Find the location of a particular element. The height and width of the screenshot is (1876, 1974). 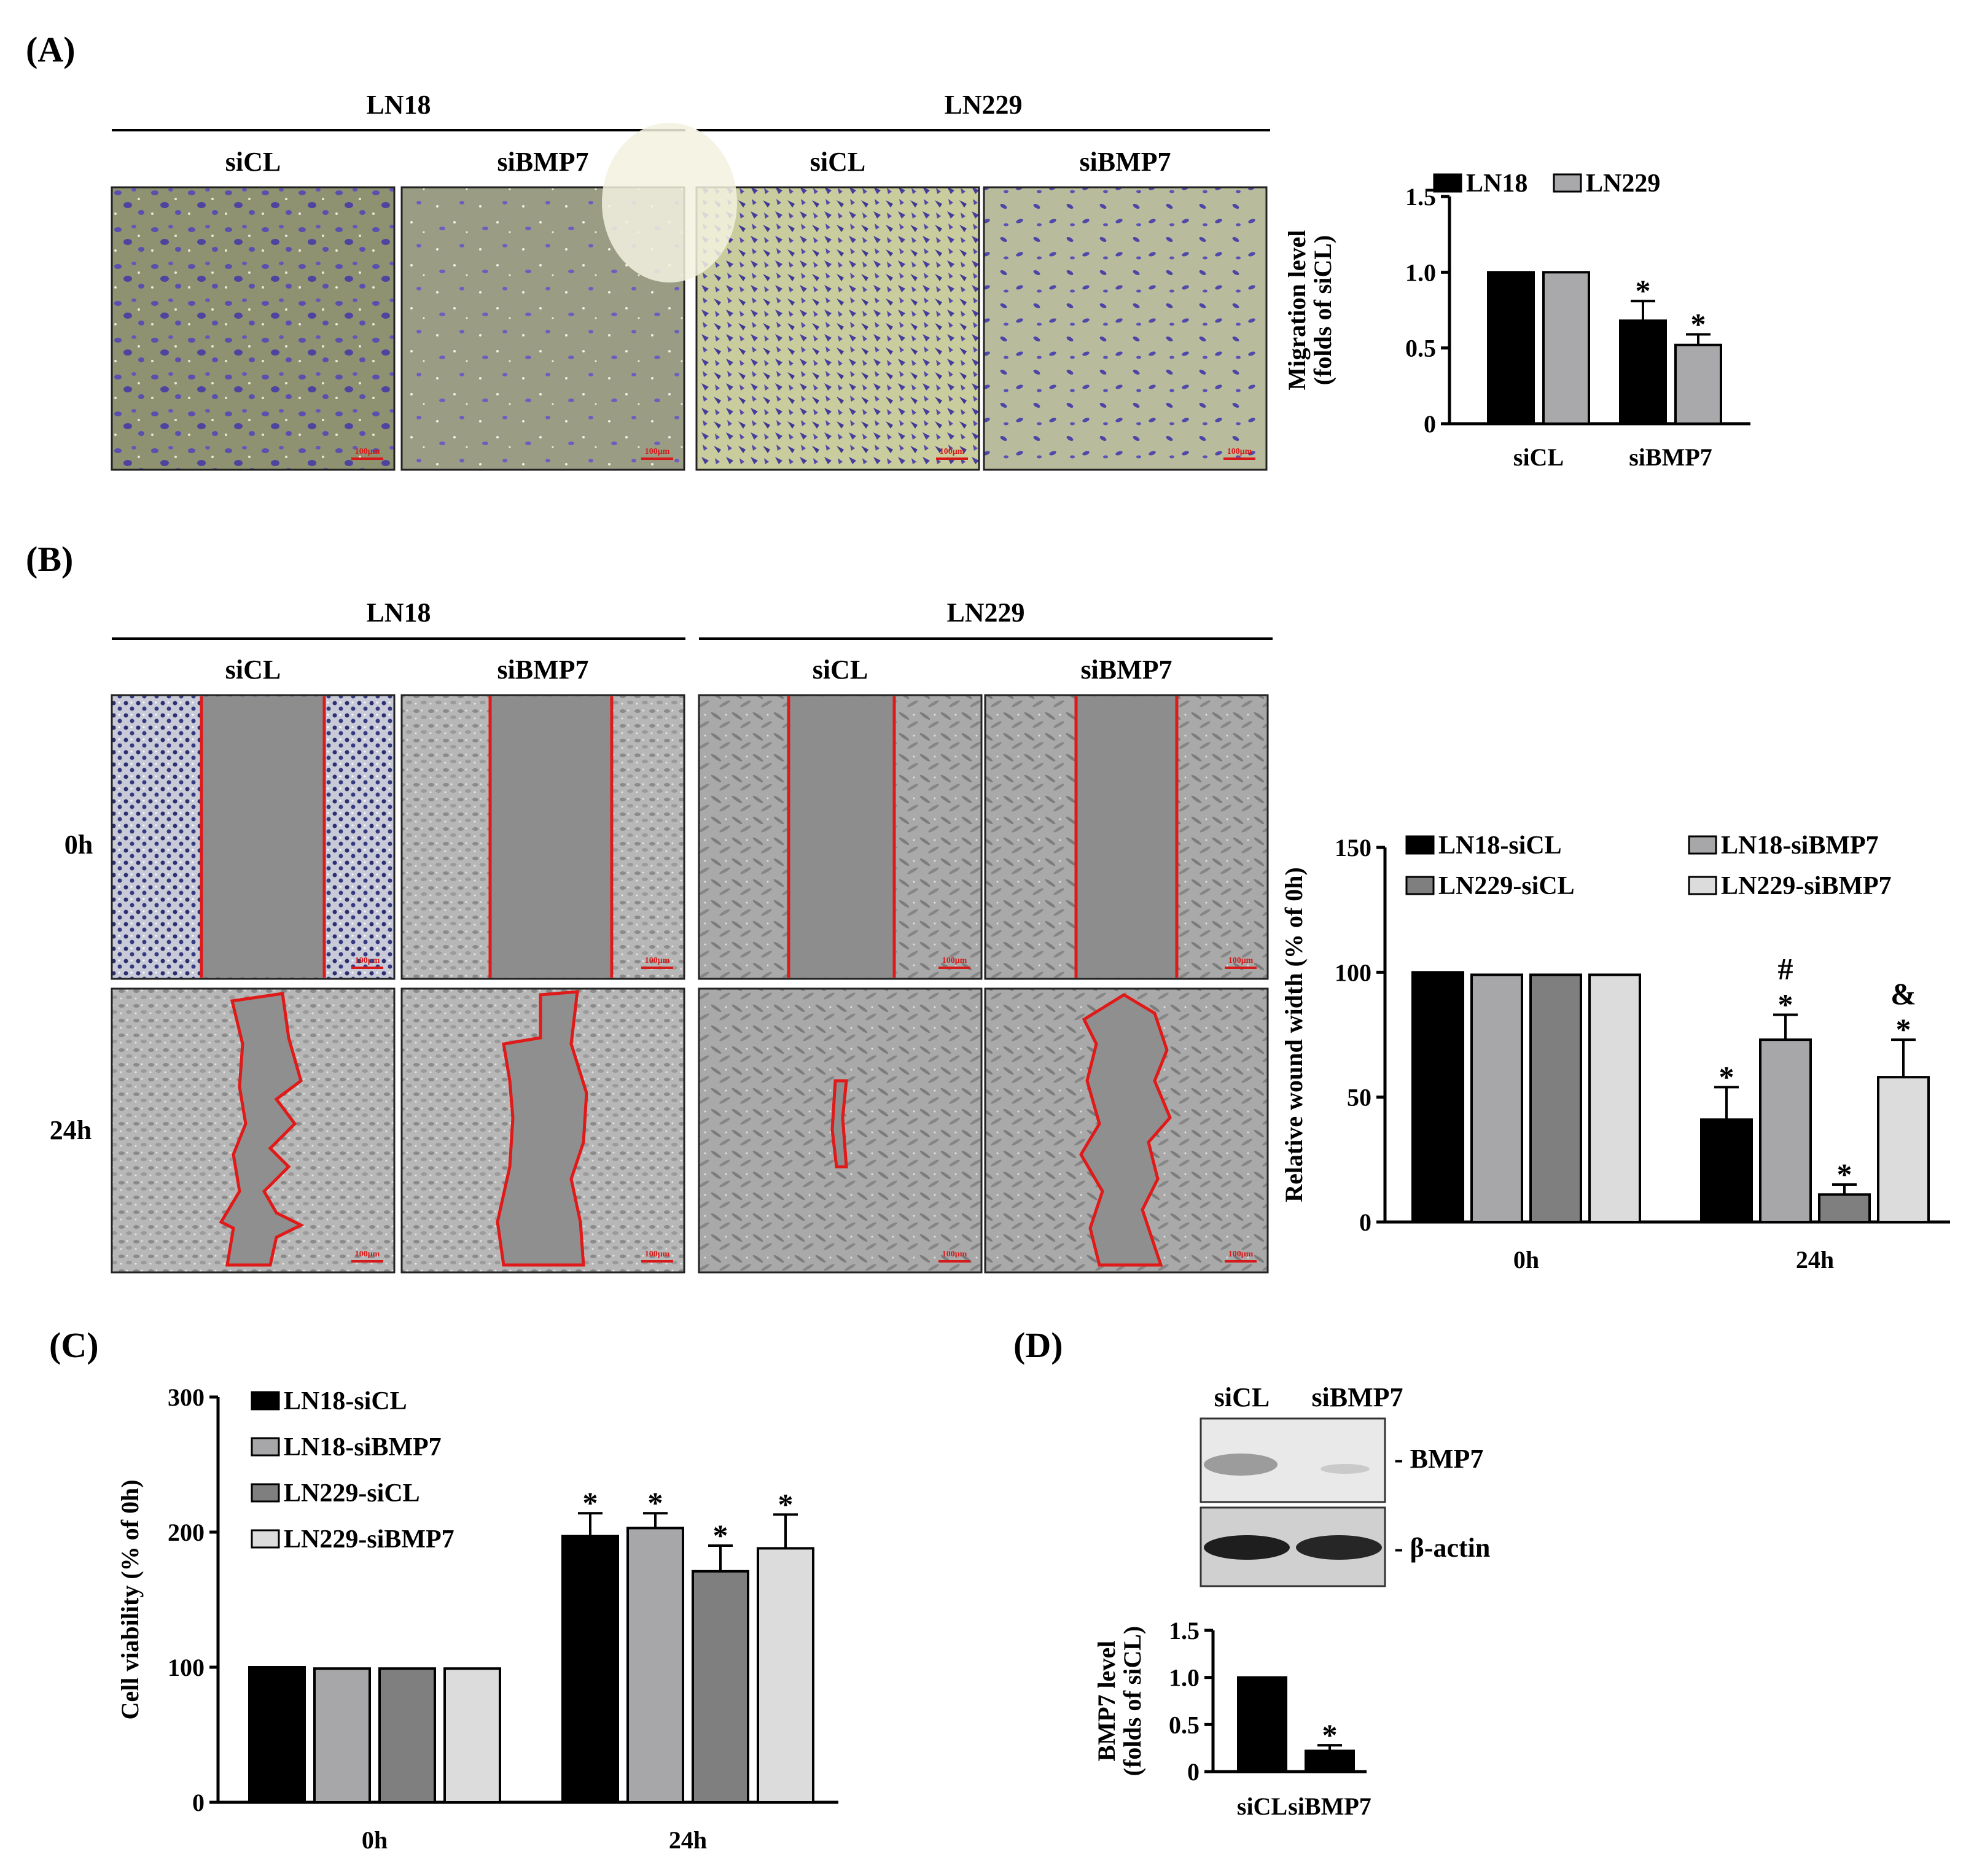

x-tick-label: 24h is located at coordinates (688, 1840).